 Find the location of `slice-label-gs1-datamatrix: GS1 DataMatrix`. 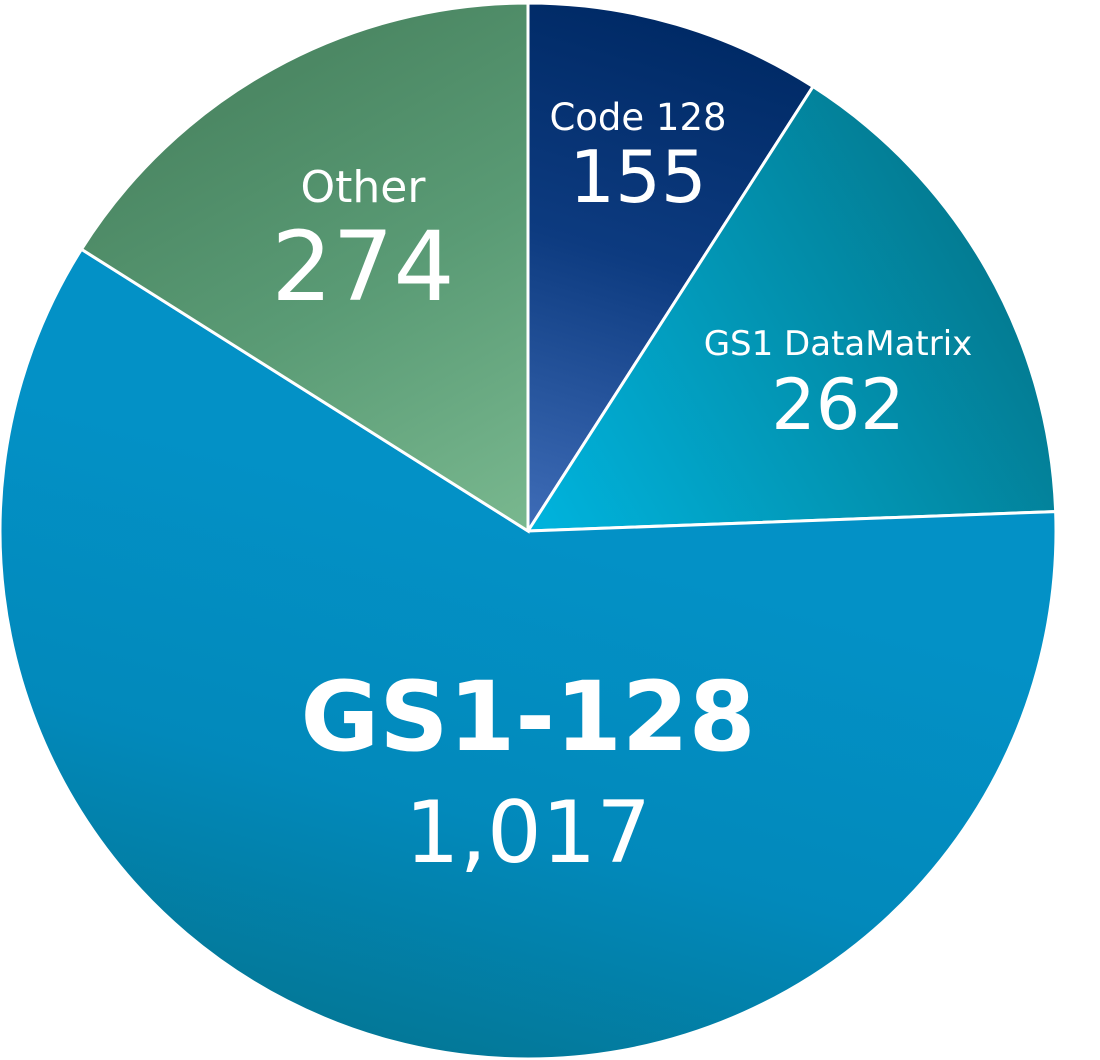

slice-label-gs1-datamatrix: GS1 DataMatrix is located at coordinates (838, 344).